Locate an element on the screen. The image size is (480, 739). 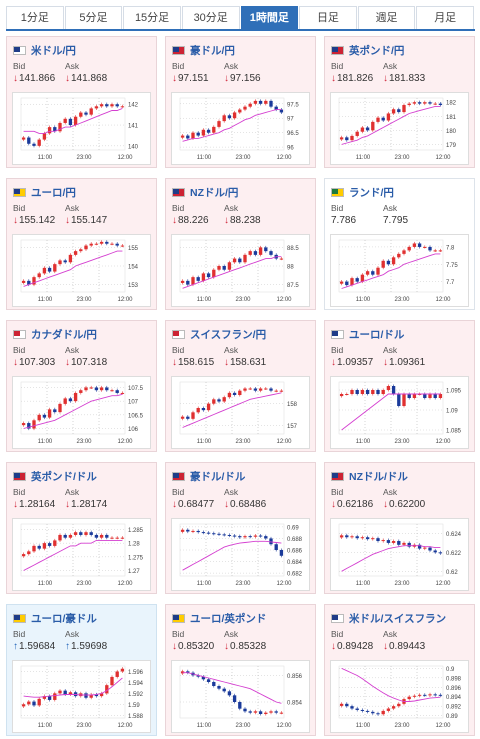
pair-name-link: NZドル/ドル is located at coordinates (378, 476).